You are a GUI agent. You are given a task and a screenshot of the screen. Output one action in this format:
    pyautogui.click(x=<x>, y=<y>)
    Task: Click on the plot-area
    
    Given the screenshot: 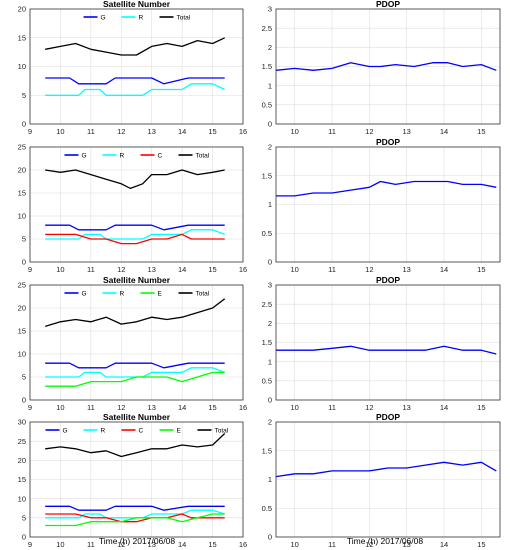 What is the action you would take?
    pyautogui.click(x=136, y=342)
    